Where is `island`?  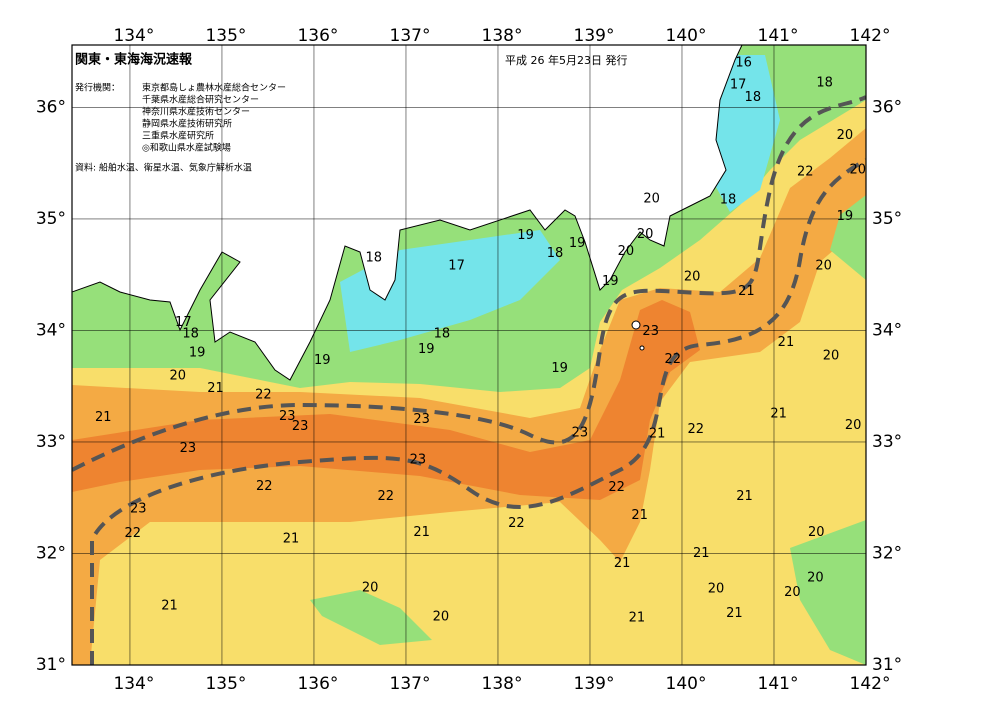 island is located at coordinates (636, 325).